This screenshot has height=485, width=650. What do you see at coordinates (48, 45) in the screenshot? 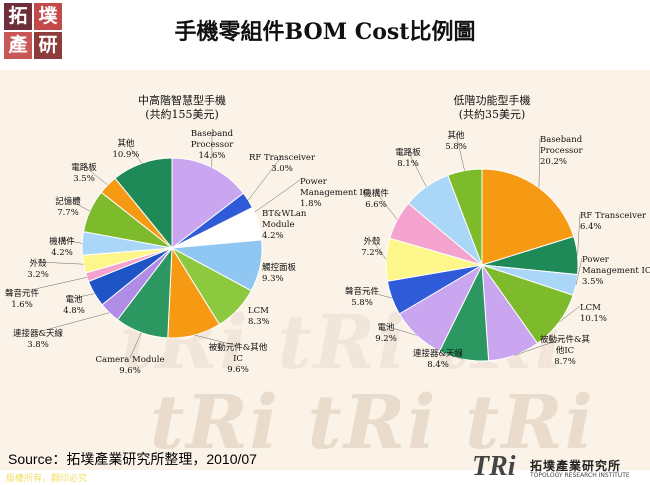
I see `logo-box: 研` at bounding box center [48, 45].